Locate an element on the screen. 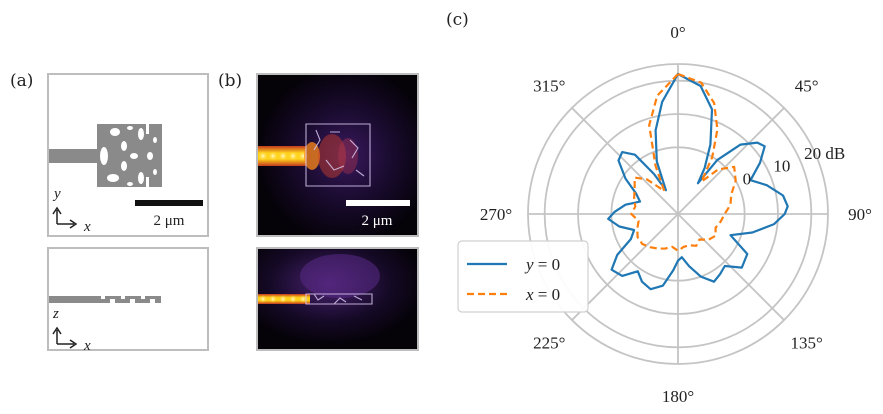 This screenshot has width=883, height=414. panel-a-top-frame is located at coordinates (128, 155).